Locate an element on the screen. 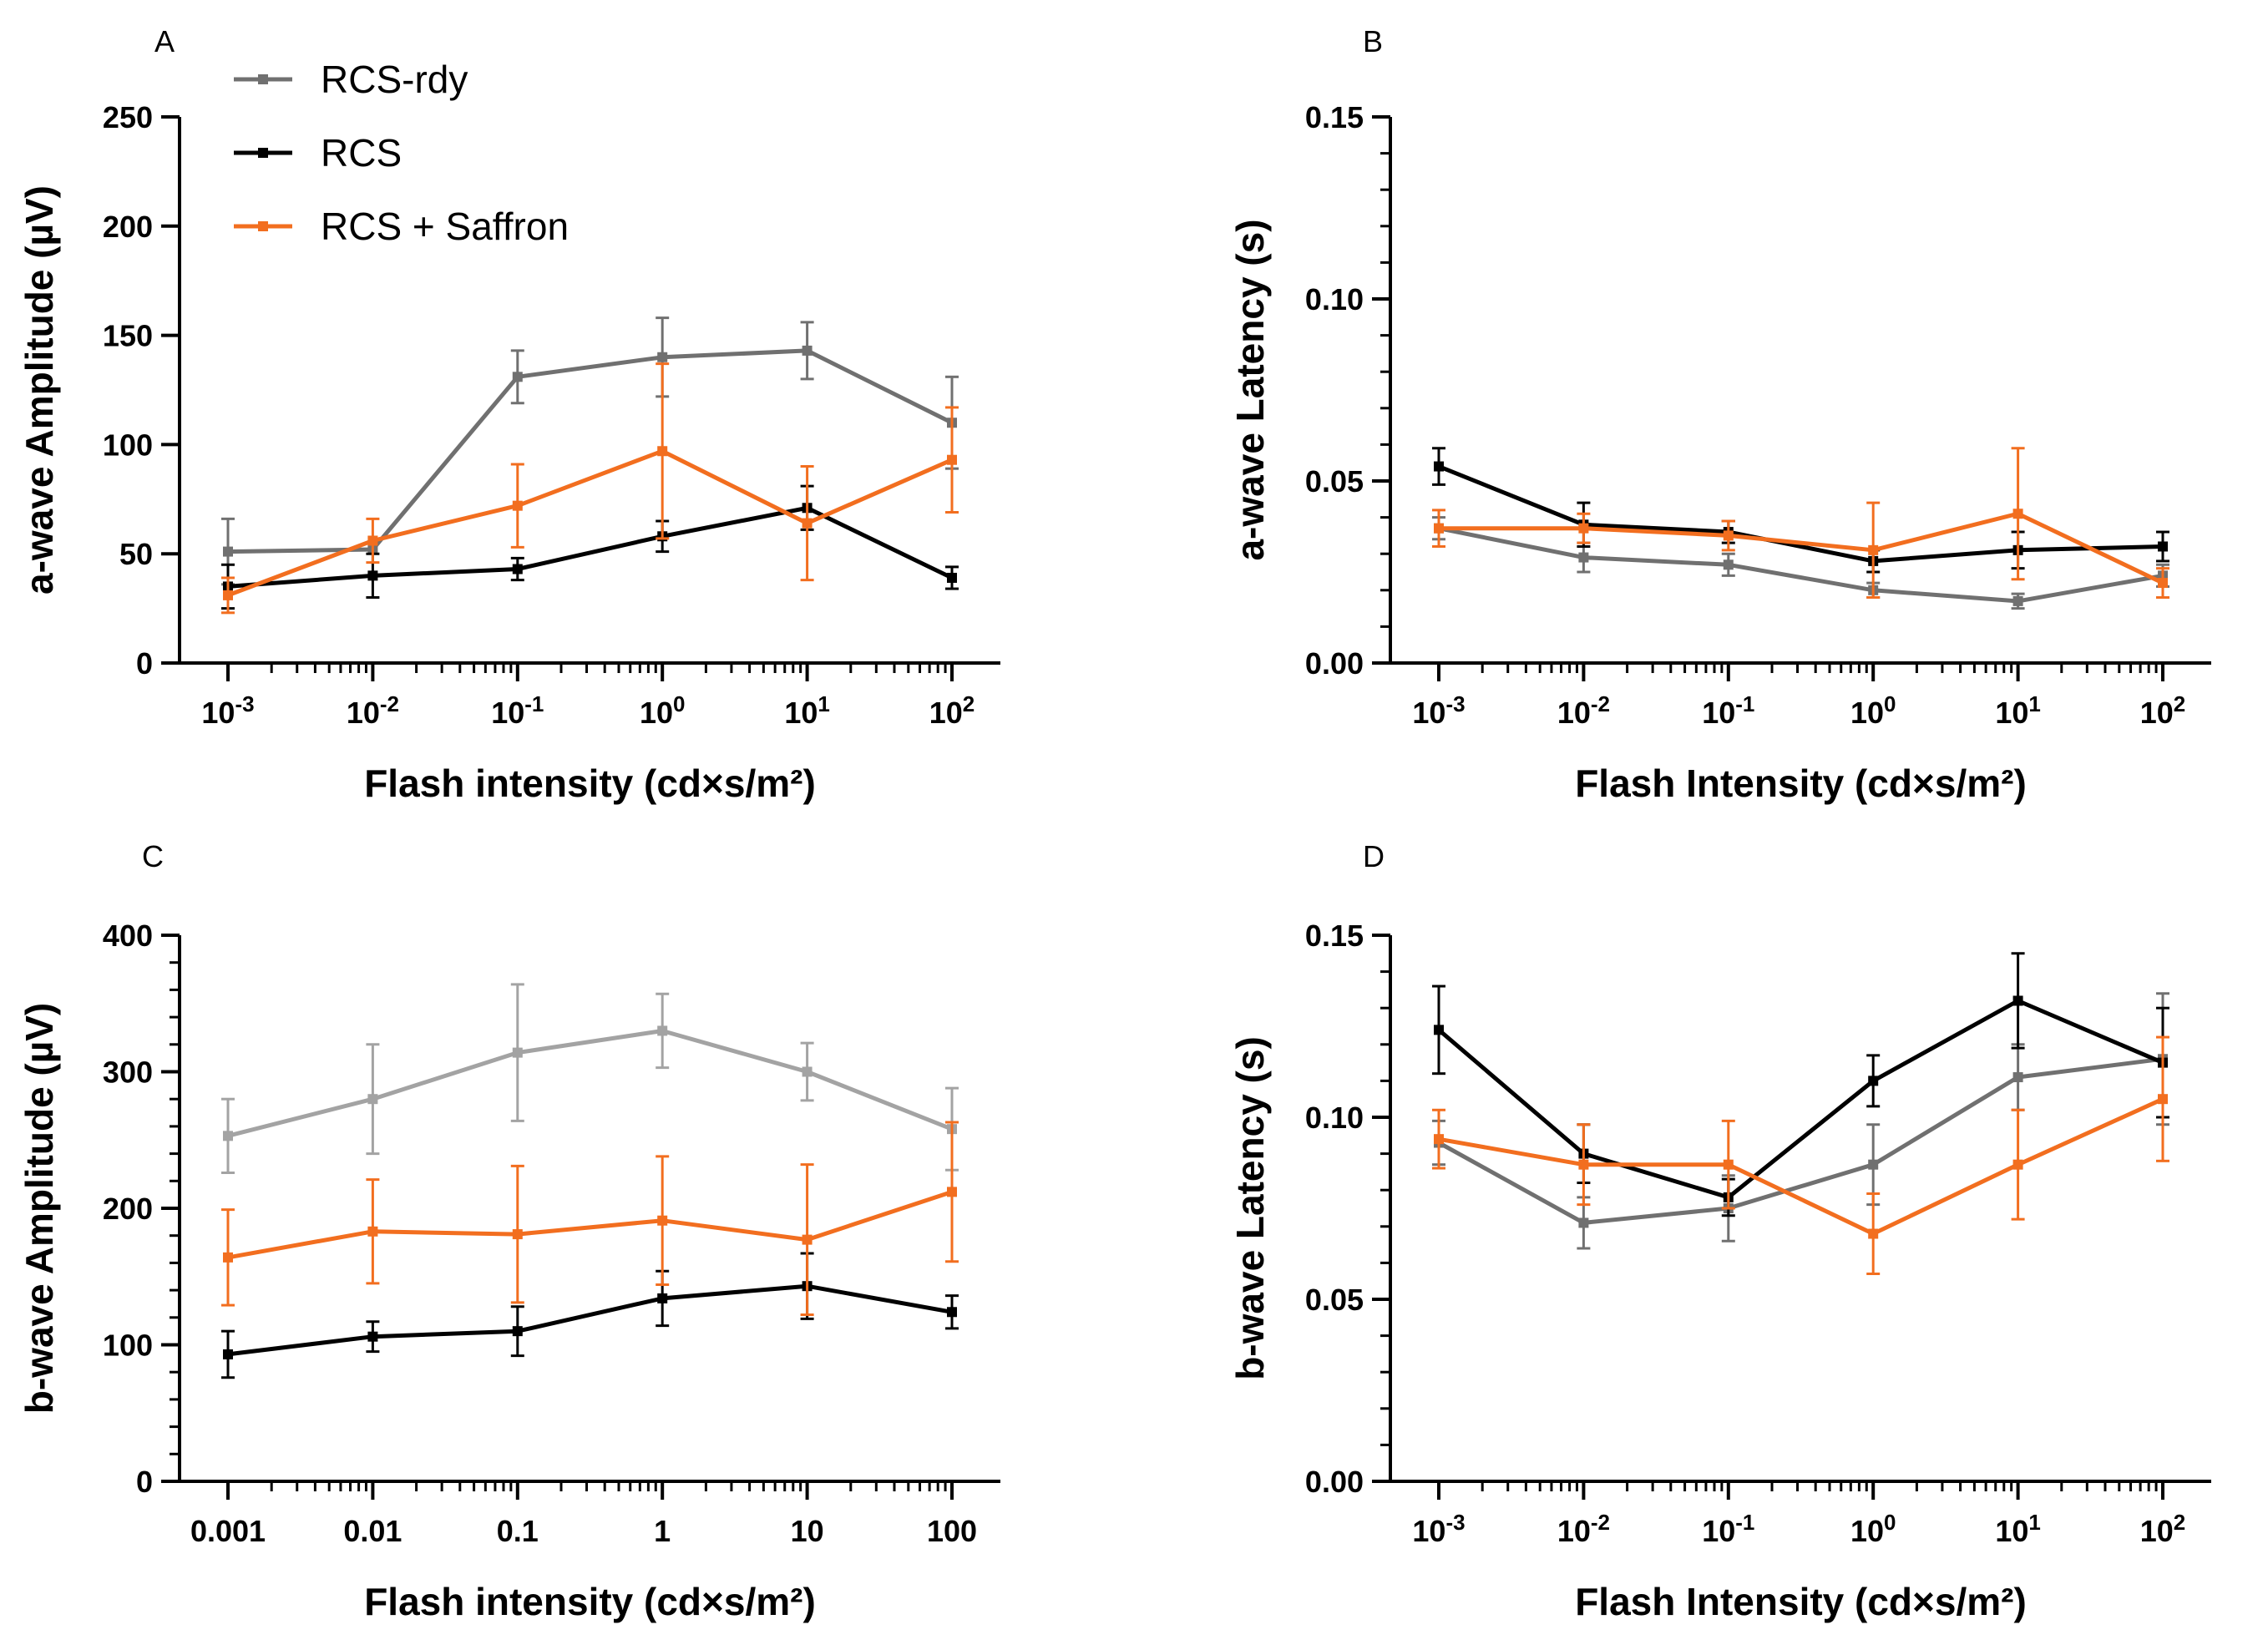 The width and height of the screenshot is (2268, 1650). y-axis-label: b-wave Amplitude (µV) is located at coordinates (39, 1209).